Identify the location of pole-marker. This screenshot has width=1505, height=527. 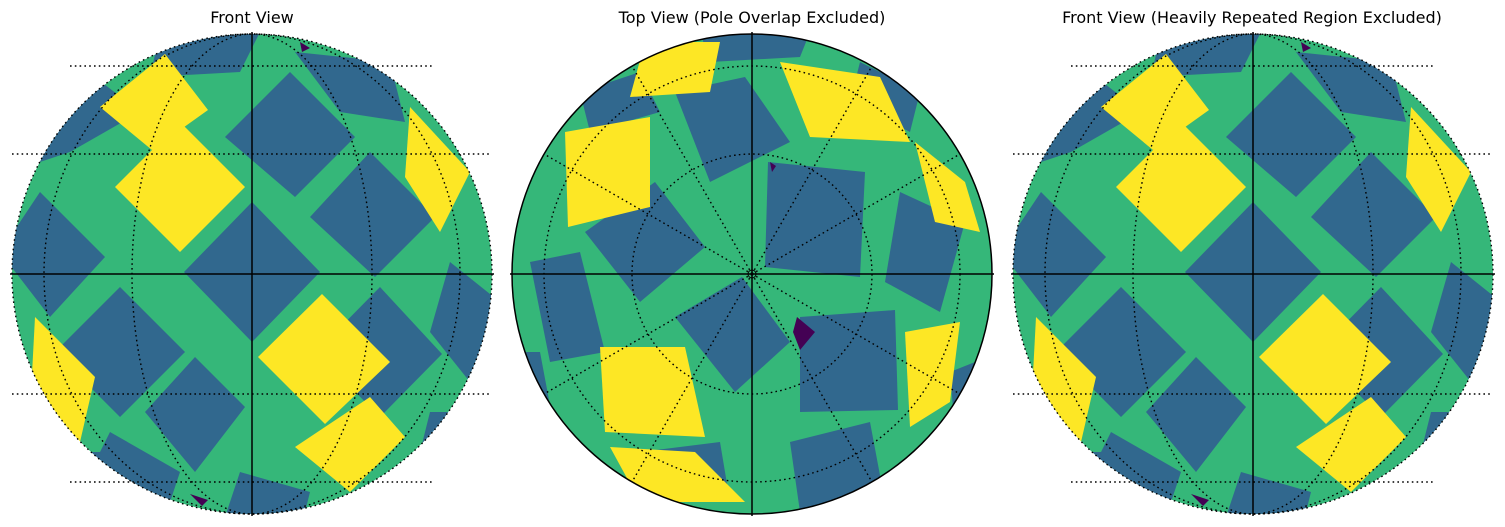
(752, 274).